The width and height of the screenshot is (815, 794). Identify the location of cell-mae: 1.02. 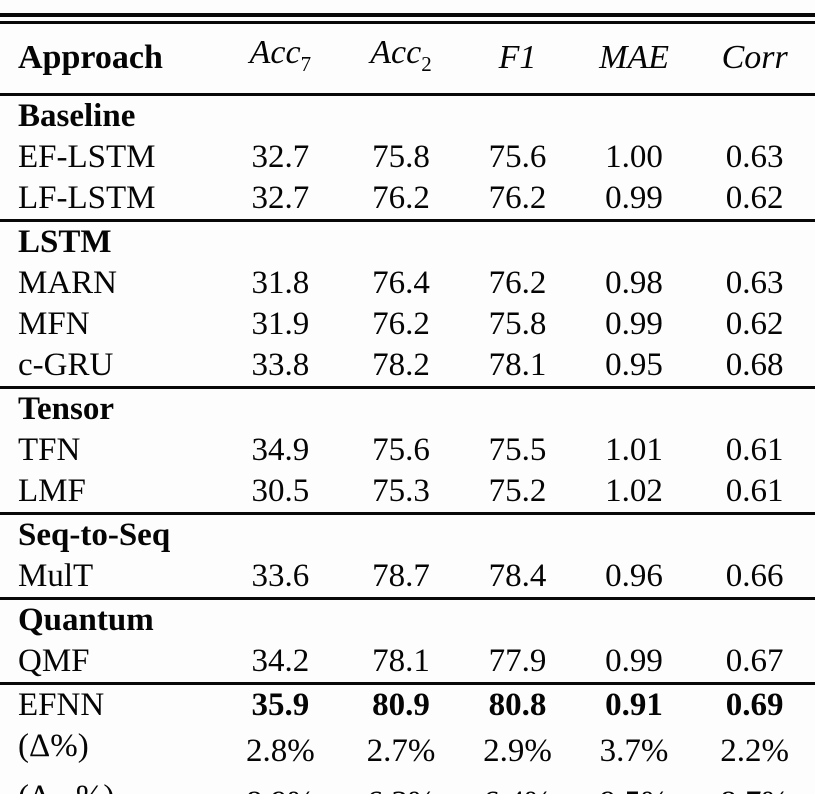
(634, 490).